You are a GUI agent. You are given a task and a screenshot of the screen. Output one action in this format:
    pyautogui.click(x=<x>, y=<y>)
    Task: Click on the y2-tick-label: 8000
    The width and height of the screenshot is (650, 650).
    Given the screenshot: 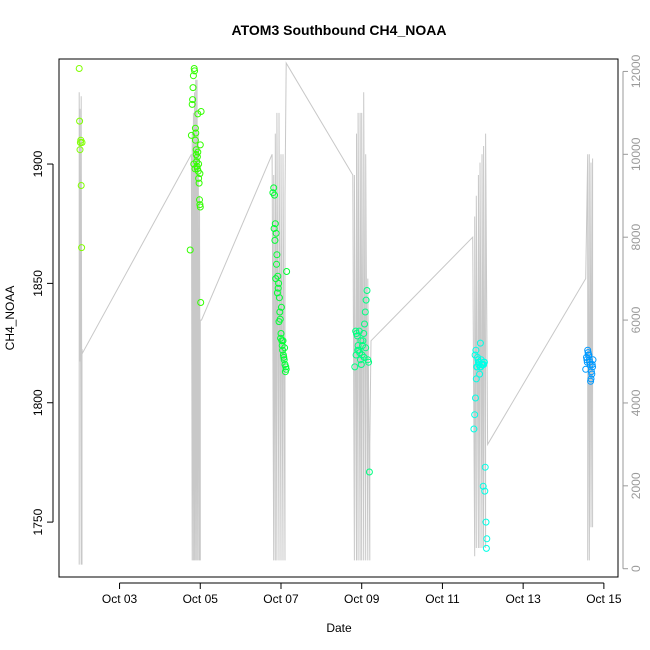 What is the action you would take?
    pyautogui.click(x=636, y=237)
    